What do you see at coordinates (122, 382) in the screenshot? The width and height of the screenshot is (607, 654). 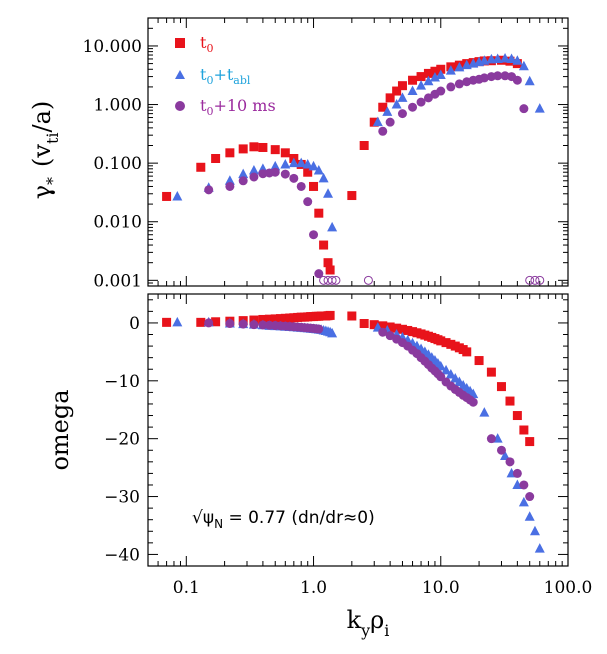 I see `y-tick-label: −10` at bounding box center [122, 382].